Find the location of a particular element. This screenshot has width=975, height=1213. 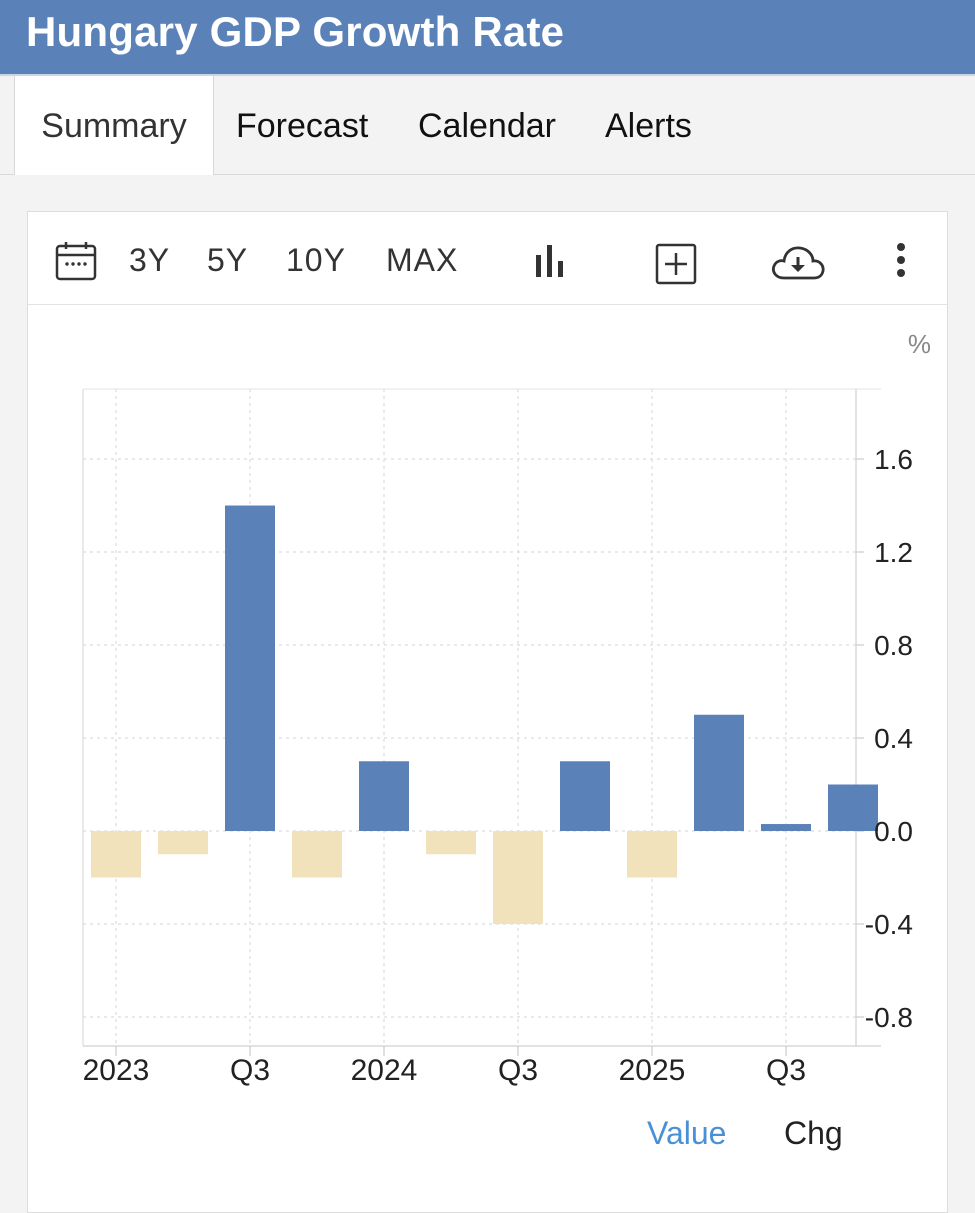

more-vert-icon is located at coordinates (901, 262).